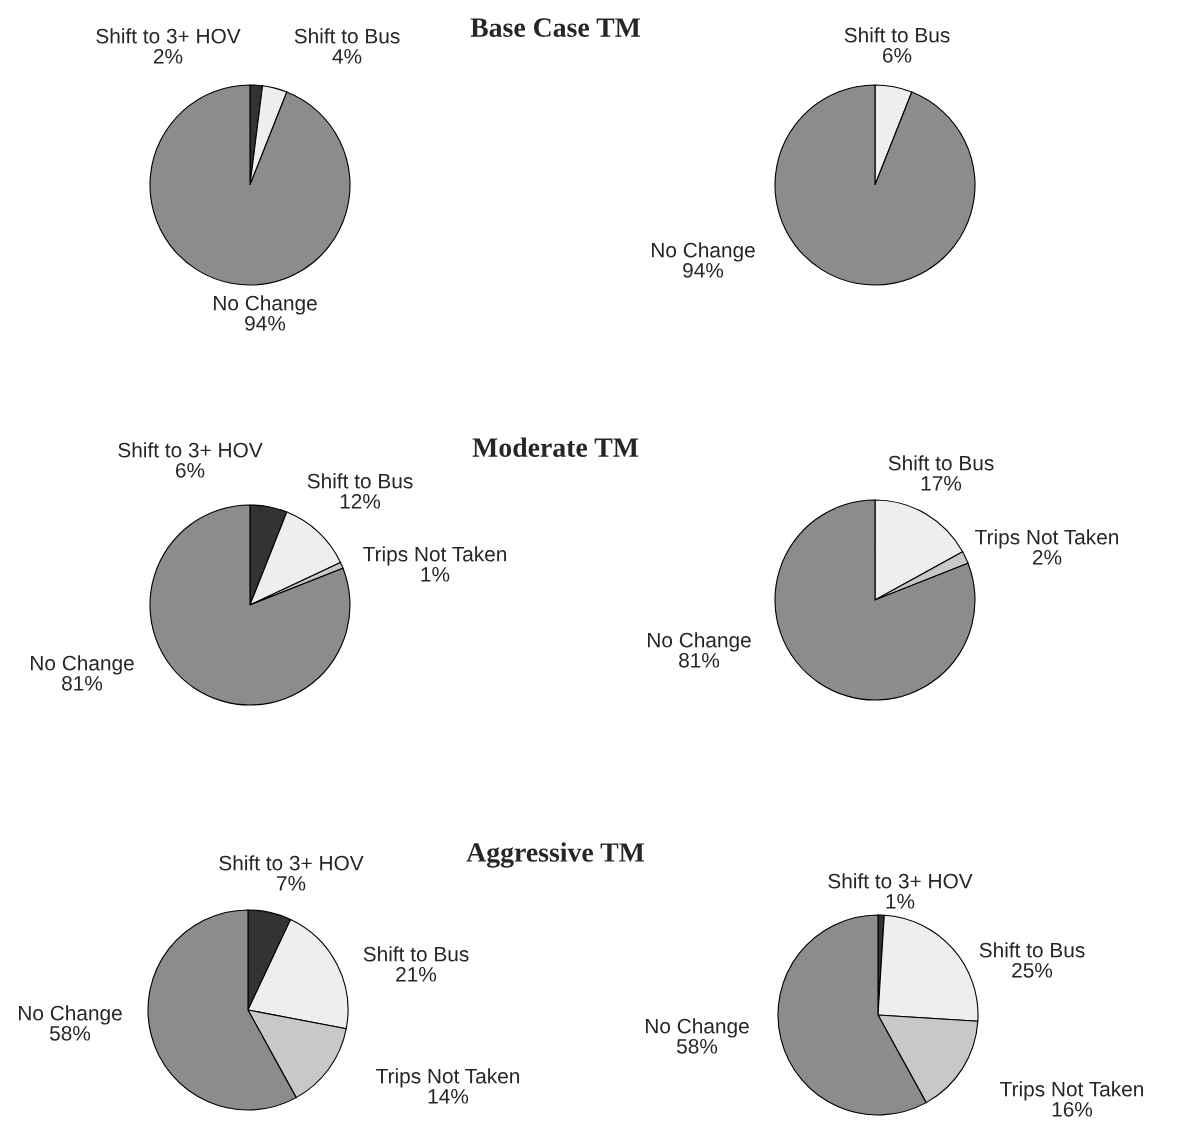  What do you see at coordinates (941, 483) in the screenshot?
I see `data-label: 17%` at bounding box center [941, 483].